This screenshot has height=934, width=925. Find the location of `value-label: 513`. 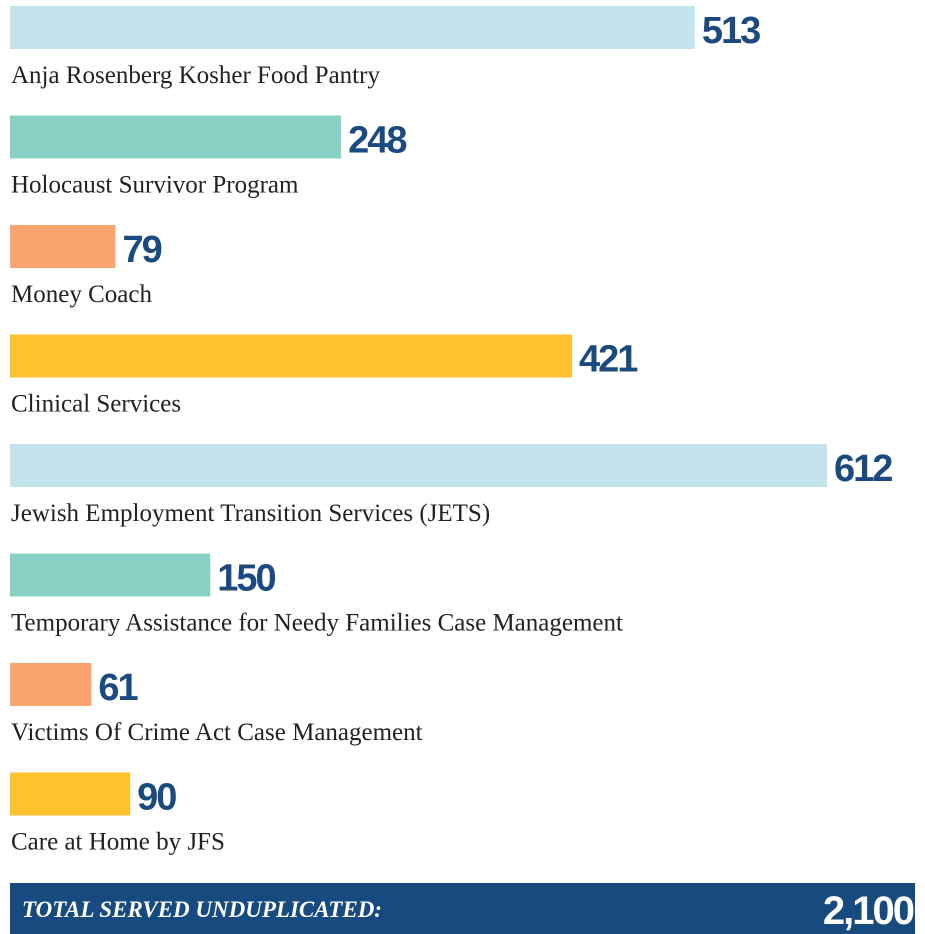

value-label: 513 is located at coordinates (731, 31).